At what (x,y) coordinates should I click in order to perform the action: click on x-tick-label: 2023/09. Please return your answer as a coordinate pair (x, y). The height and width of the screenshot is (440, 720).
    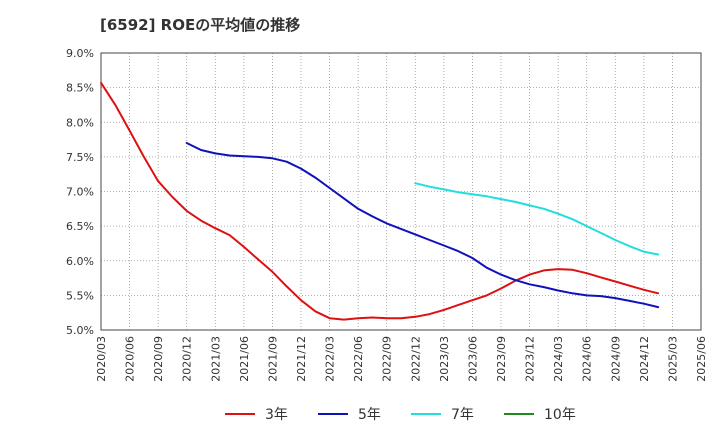
    Looking at the image, I should click on (501, 359).